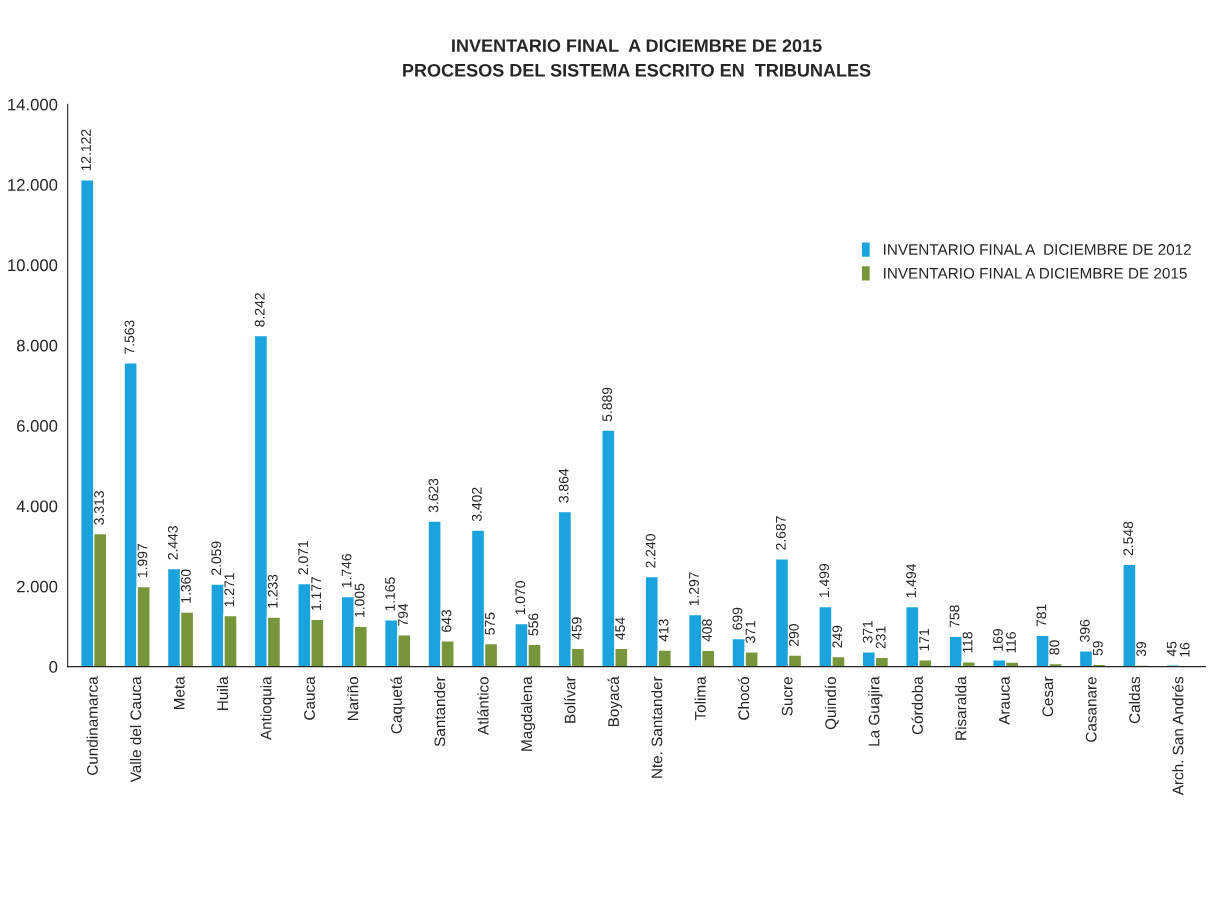  What do you see at coordinates (185, 586) in the screenshot?
I see `data-label: 1.360` at bounding box center [185, 586].